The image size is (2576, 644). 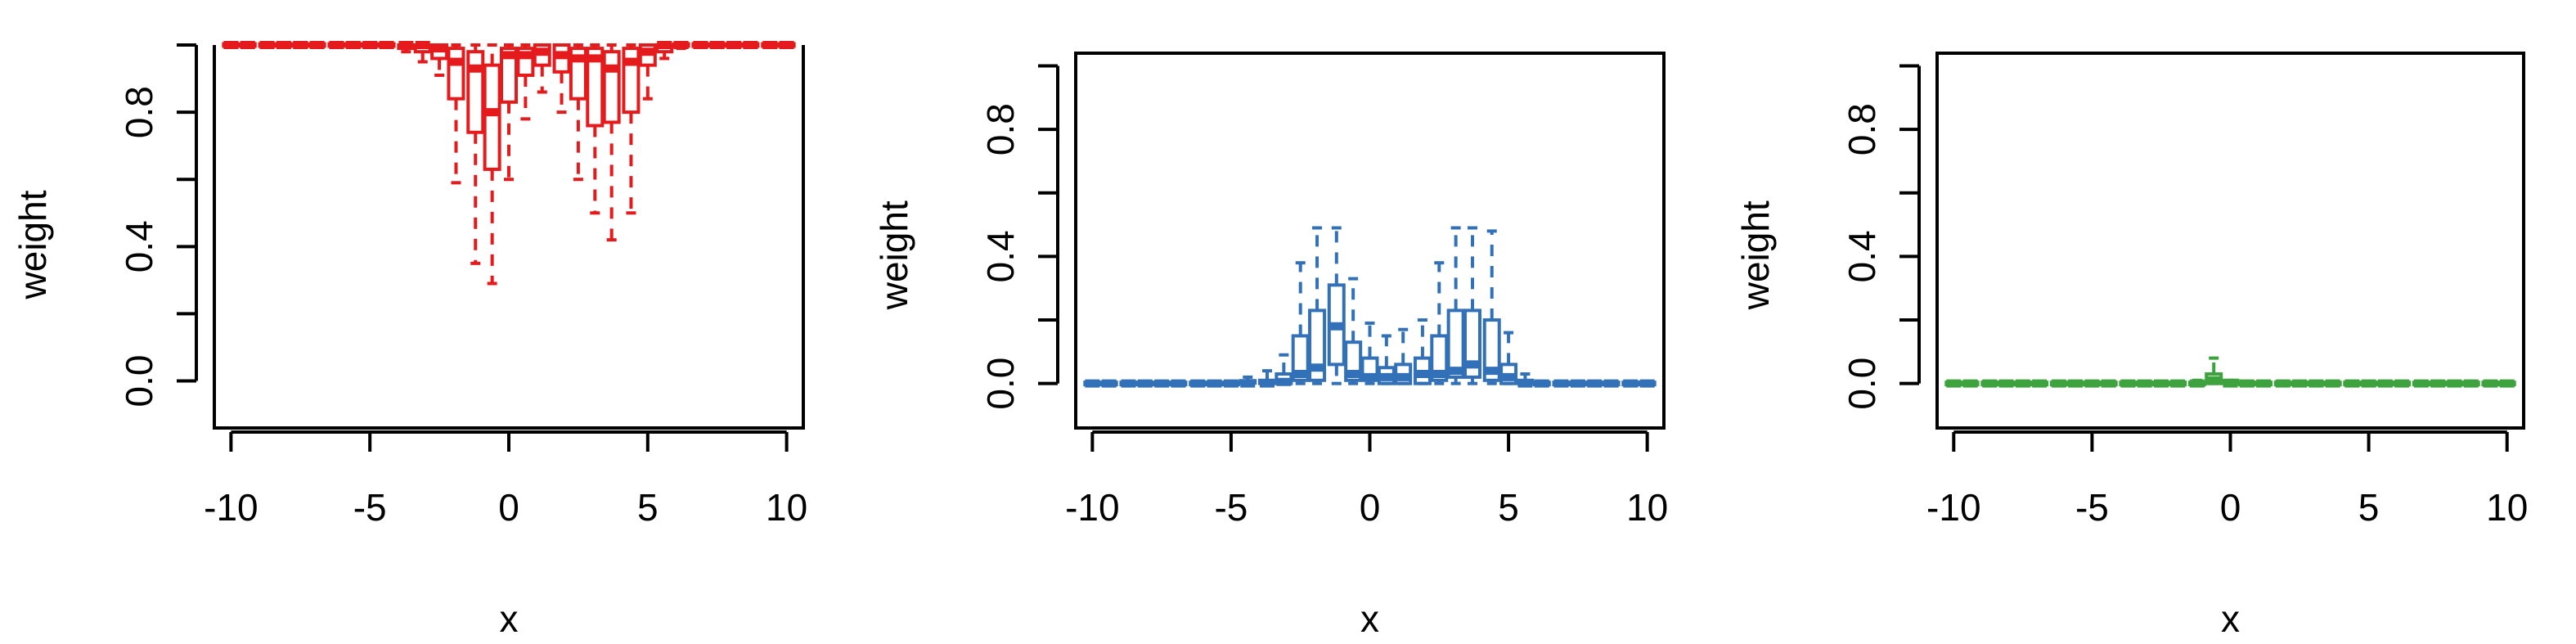 I want to click on box-3.7, so click(x=1472, y=306).